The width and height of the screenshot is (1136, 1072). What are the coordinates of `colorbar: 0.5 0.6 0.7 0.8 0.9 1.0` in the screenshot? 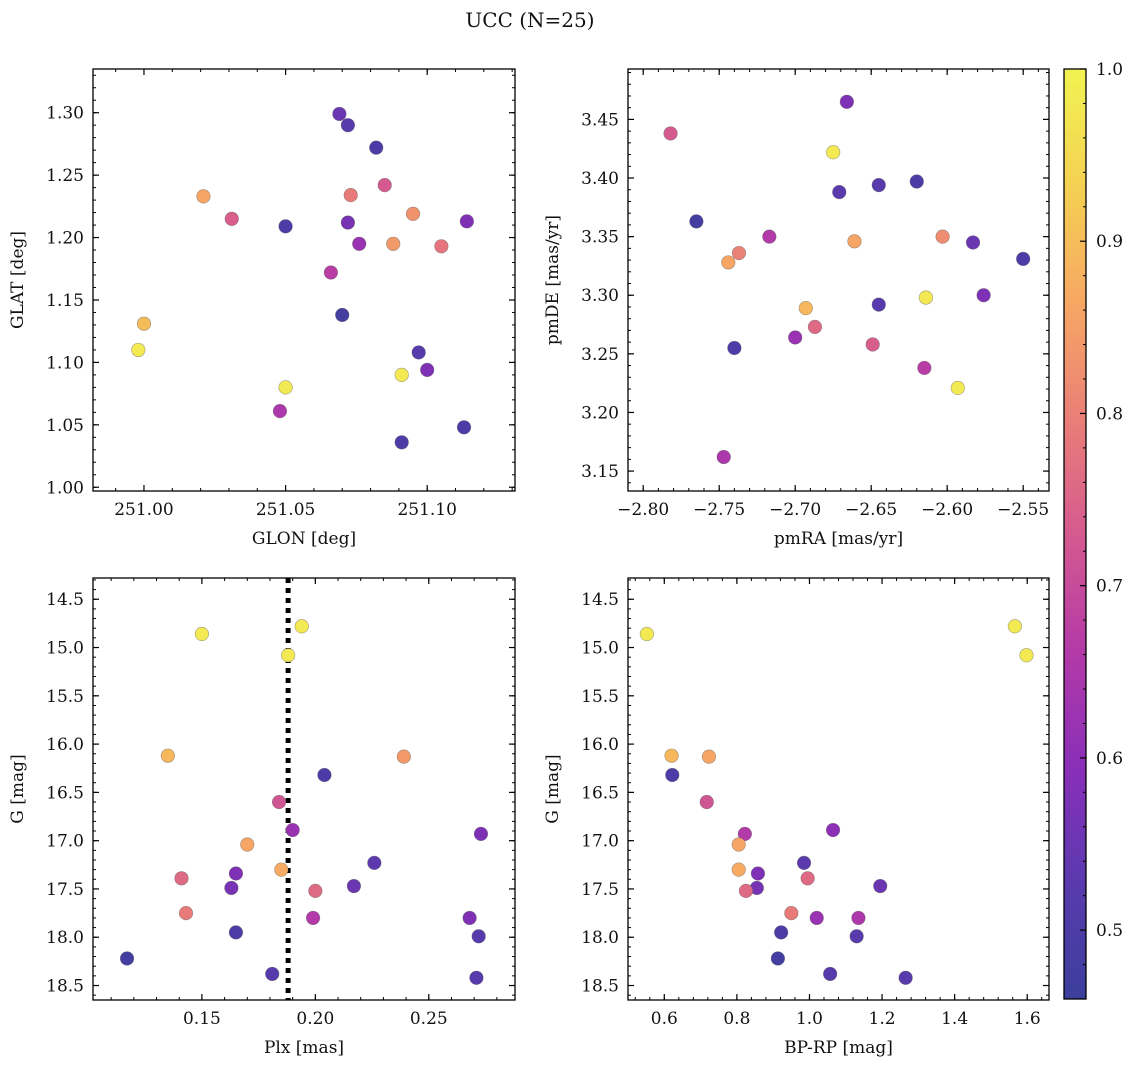 It's located at (1093, 530).